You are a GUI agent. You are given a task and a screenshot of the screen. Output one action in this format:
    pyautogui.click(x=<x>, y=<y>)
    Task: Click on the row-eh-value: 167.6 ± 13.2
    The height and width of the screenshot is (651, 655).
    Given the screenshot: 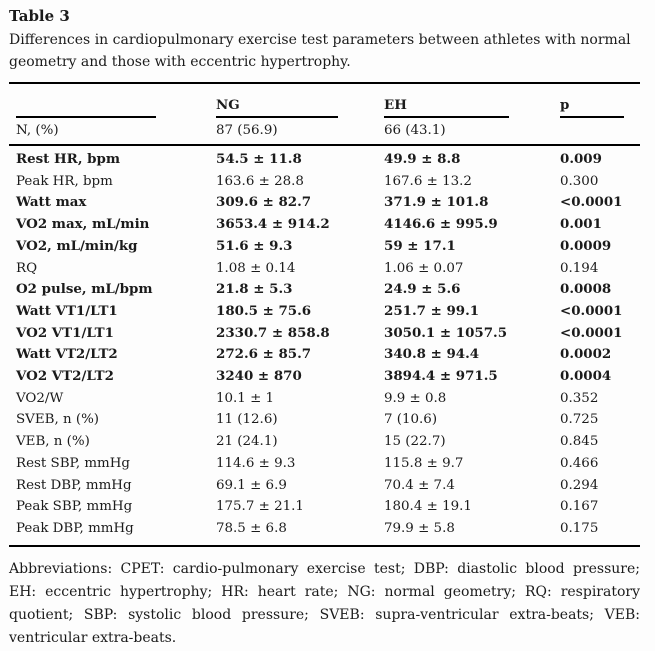 What is the action you would take?
    pyautogui.click(x=428, y=181)
    